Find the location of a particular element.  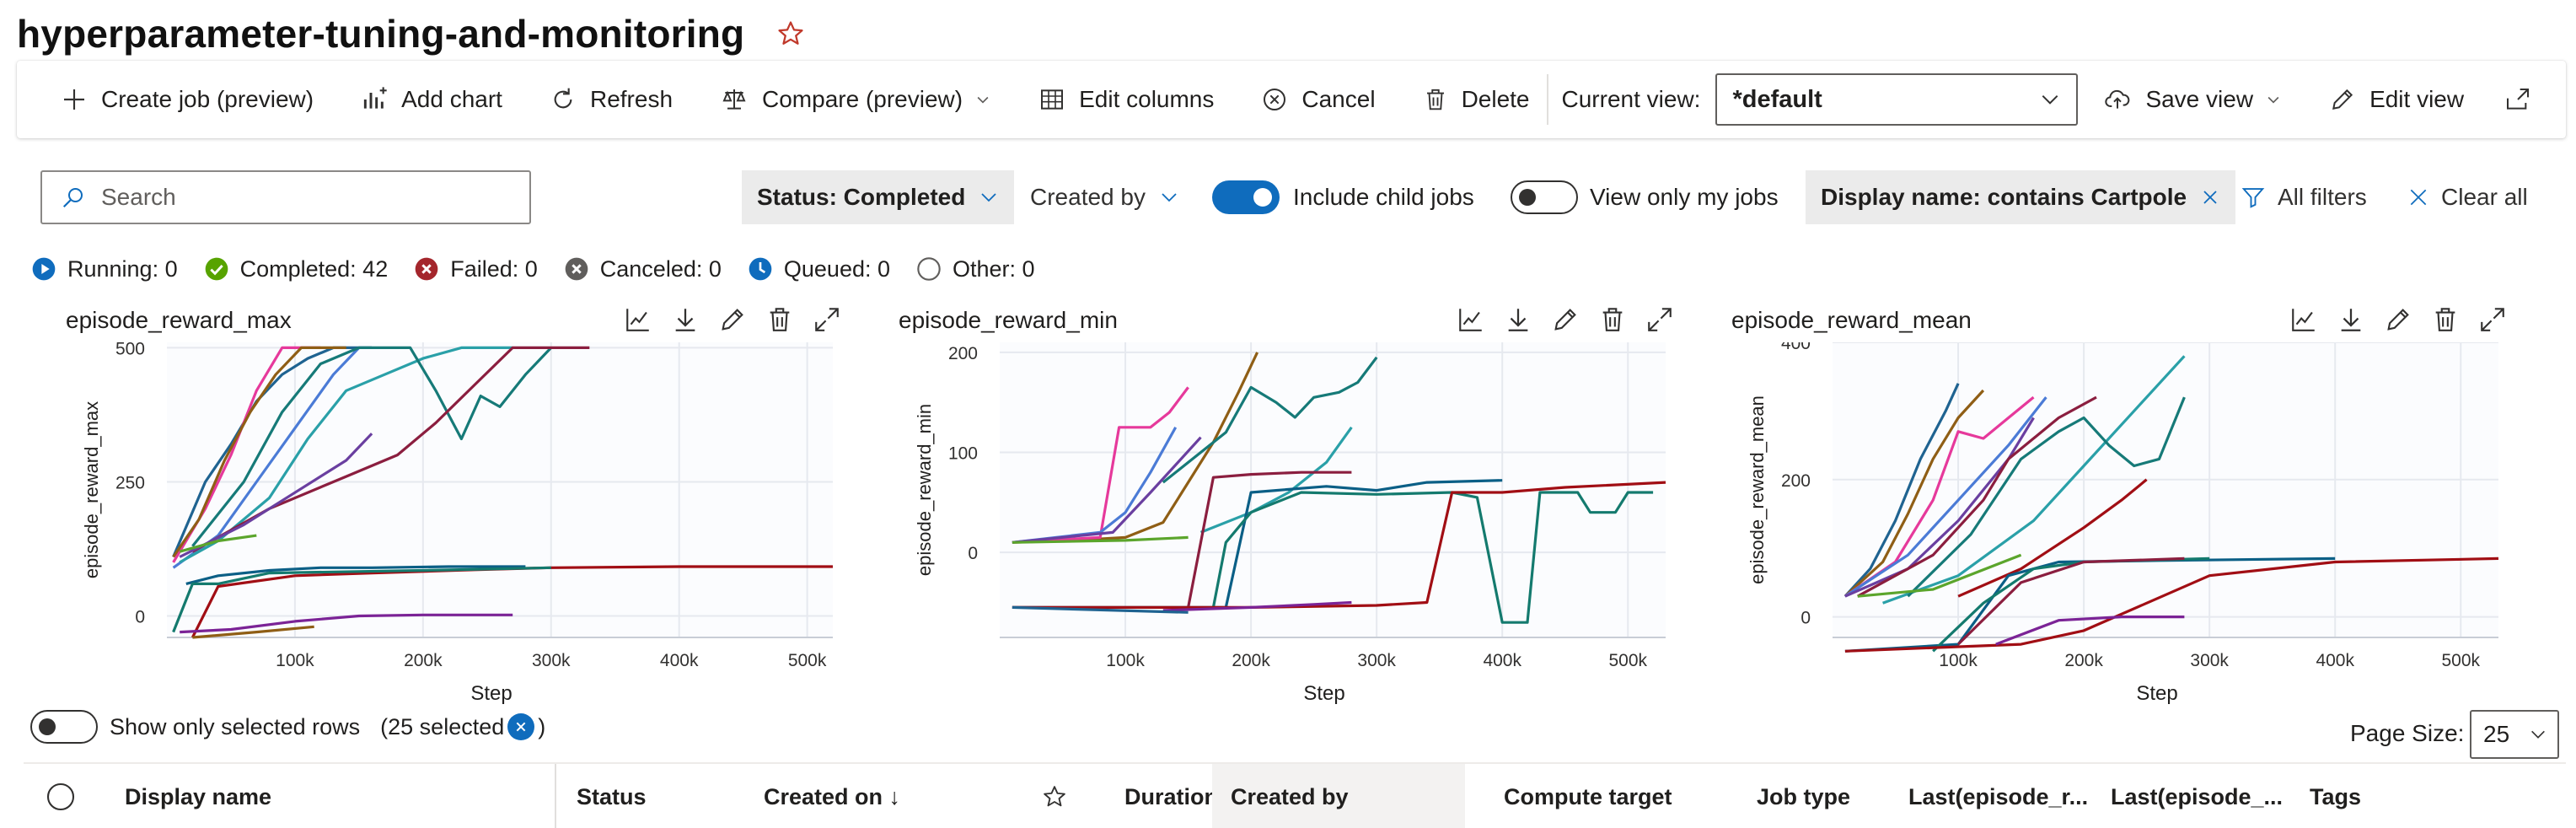

status-running: Running: 0 is located at coordinates (104, 268).